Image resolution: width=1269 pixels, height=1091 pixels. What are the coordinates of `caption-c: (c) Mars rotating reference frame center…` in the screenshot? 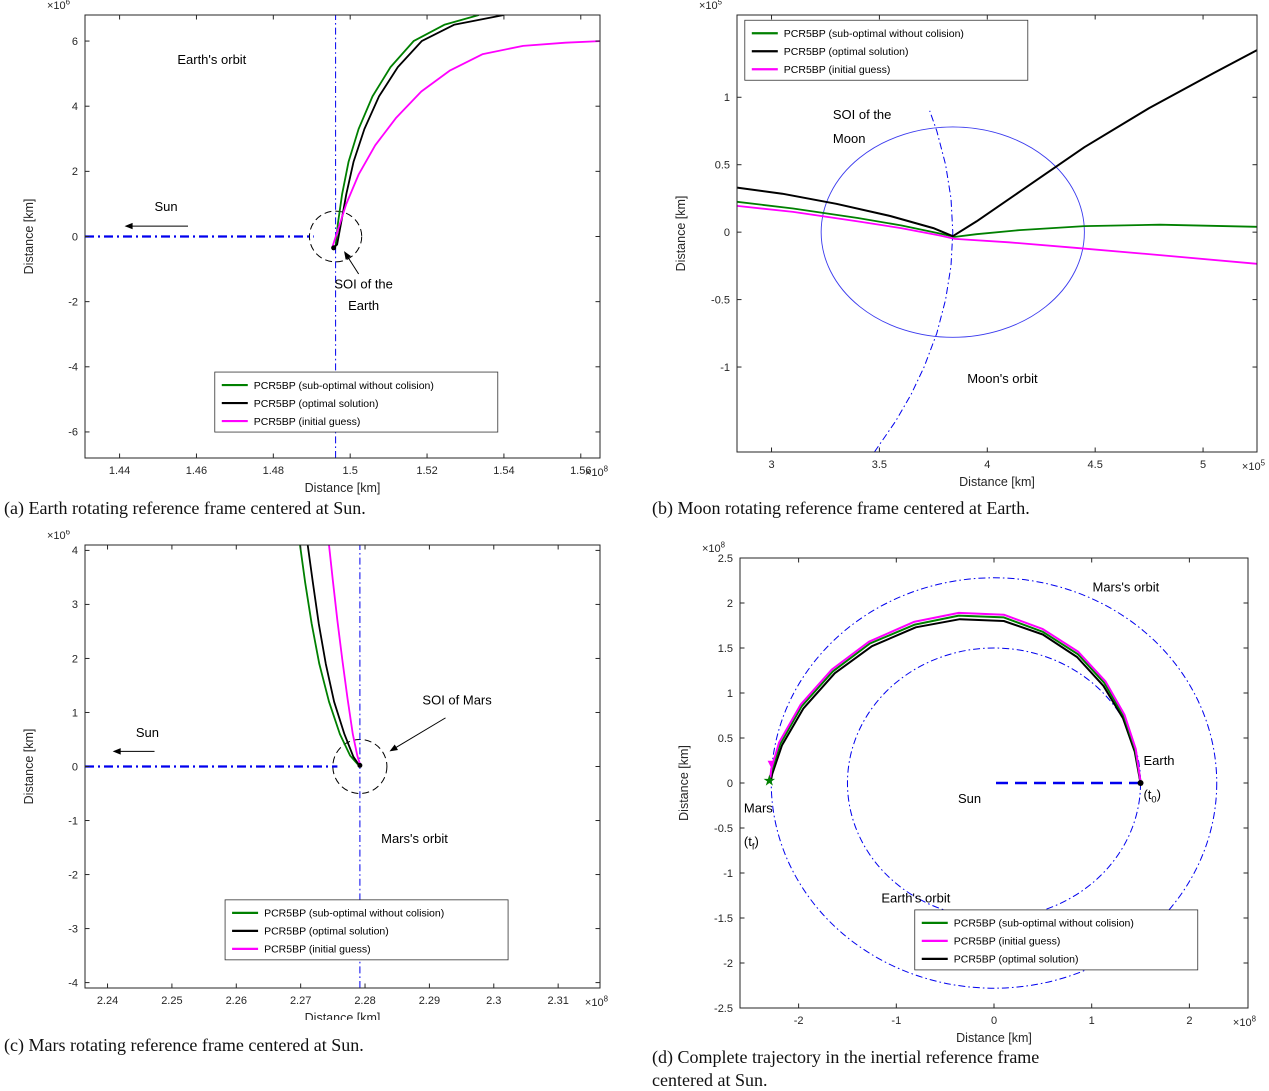 It's located at (184, 1045).